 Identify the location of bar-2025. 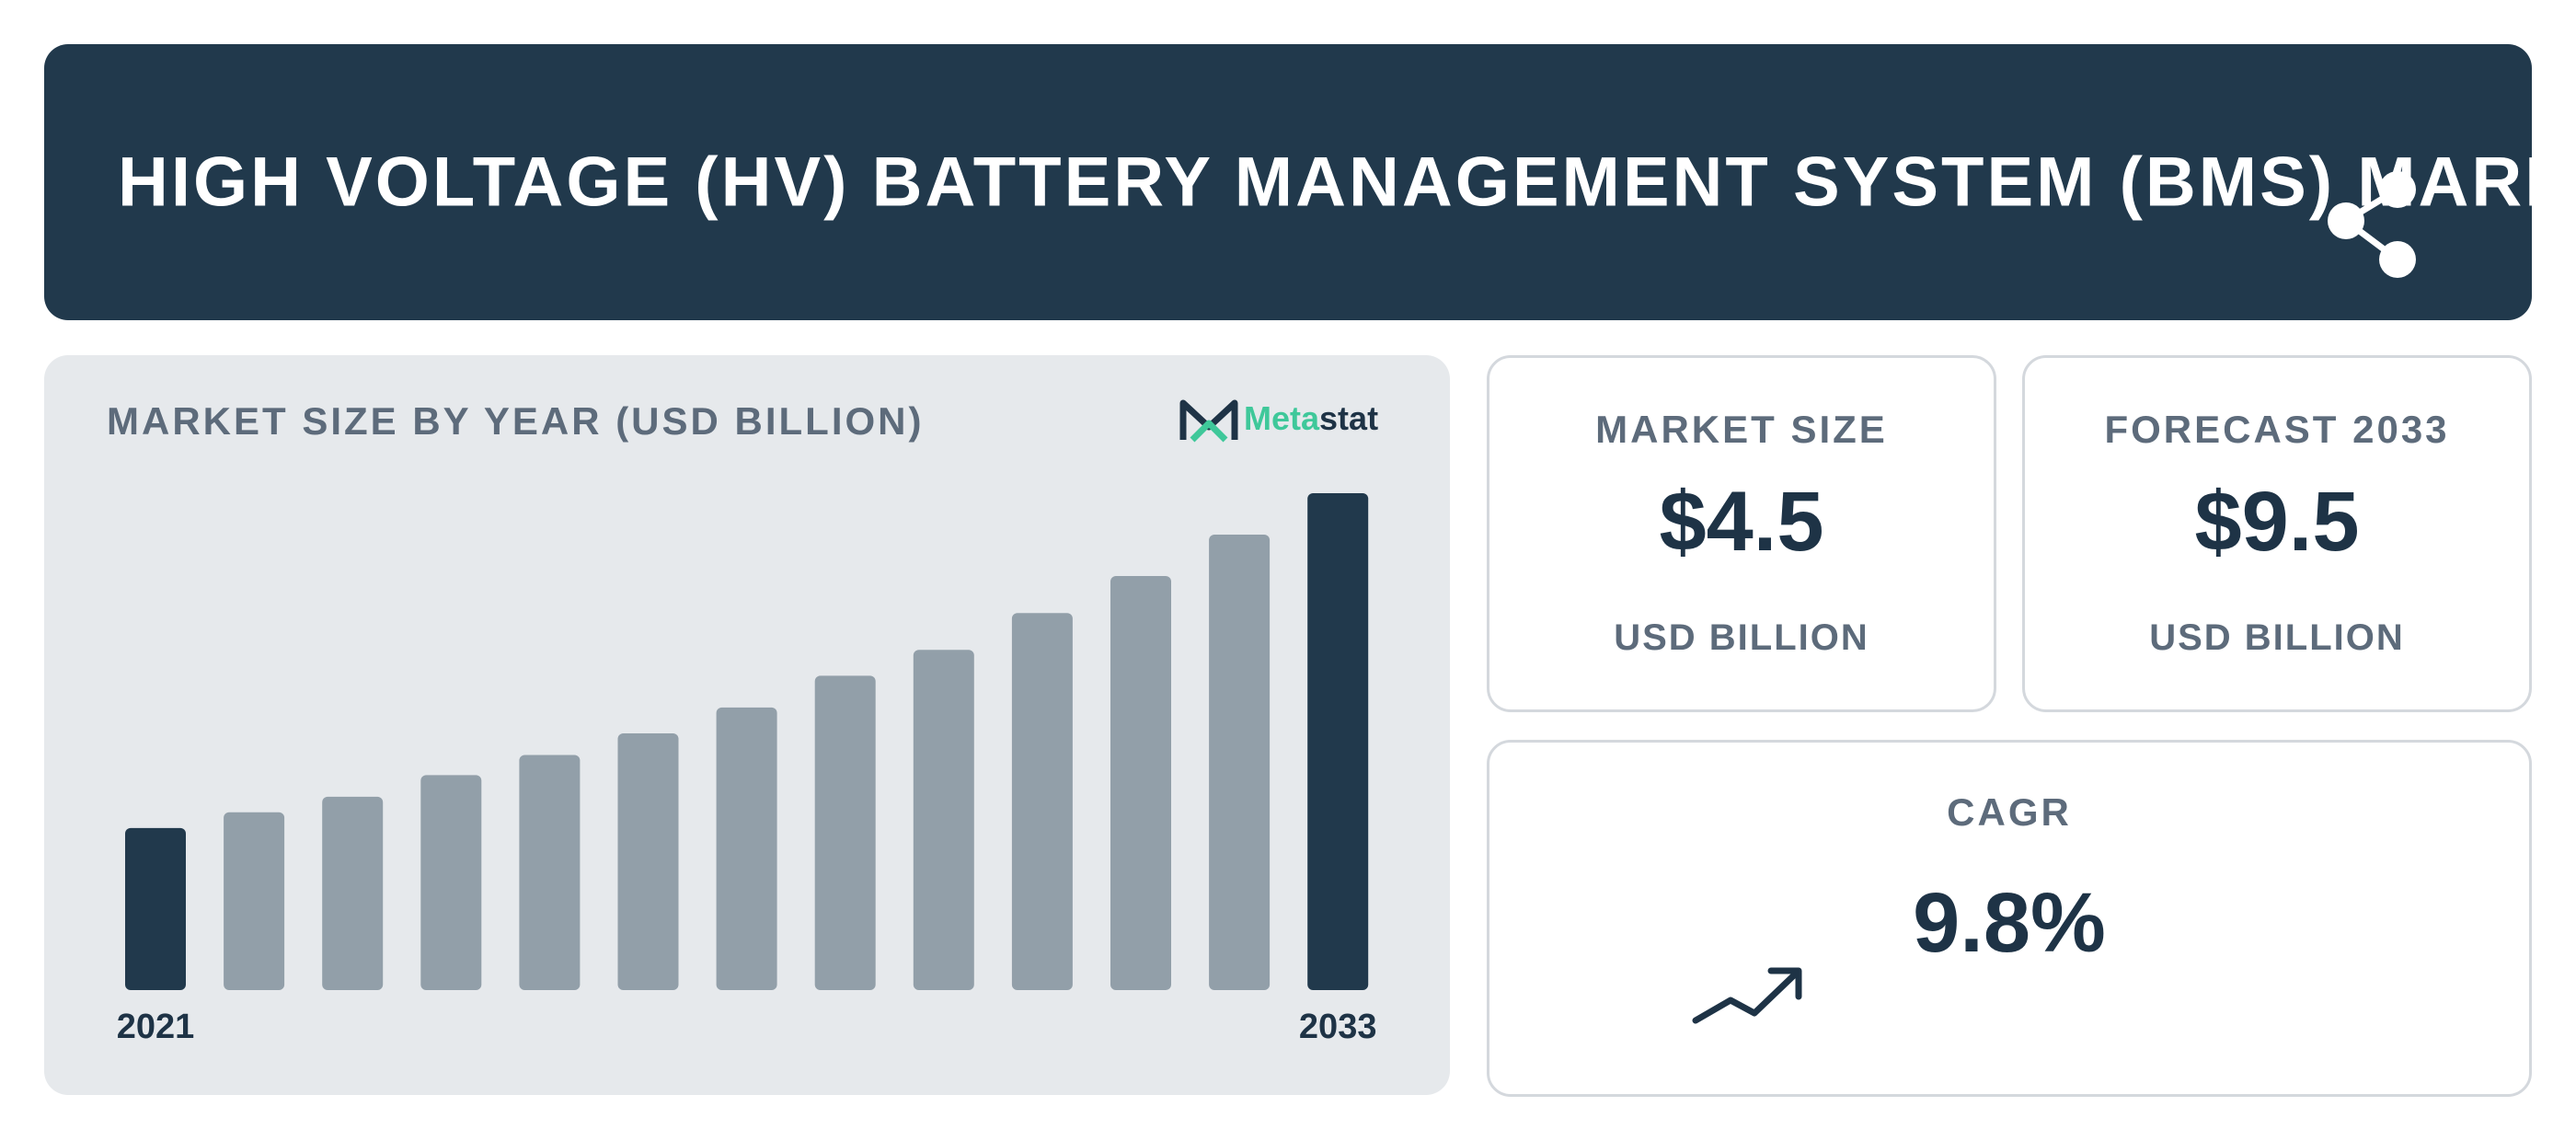
(550, 872).